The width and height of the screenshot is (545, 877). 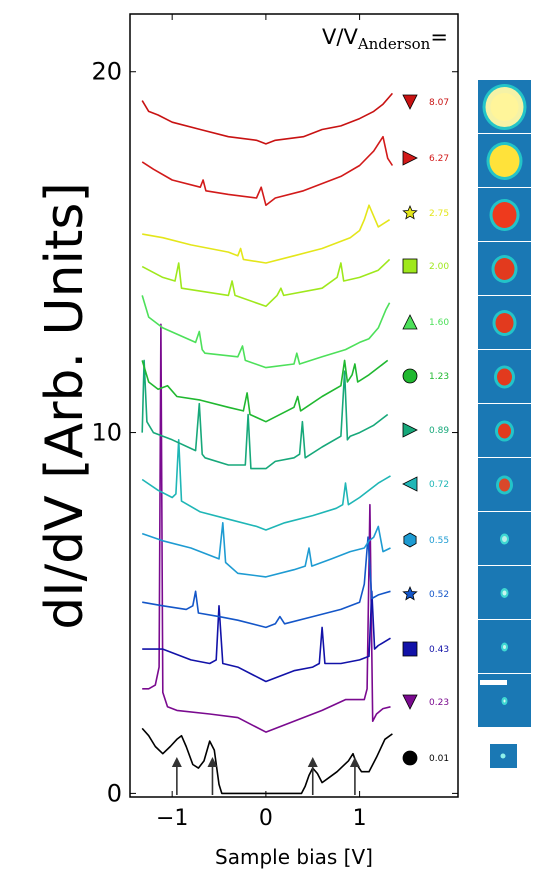 I want to click on legend-label: 2.75, so click(x=439, y=214).